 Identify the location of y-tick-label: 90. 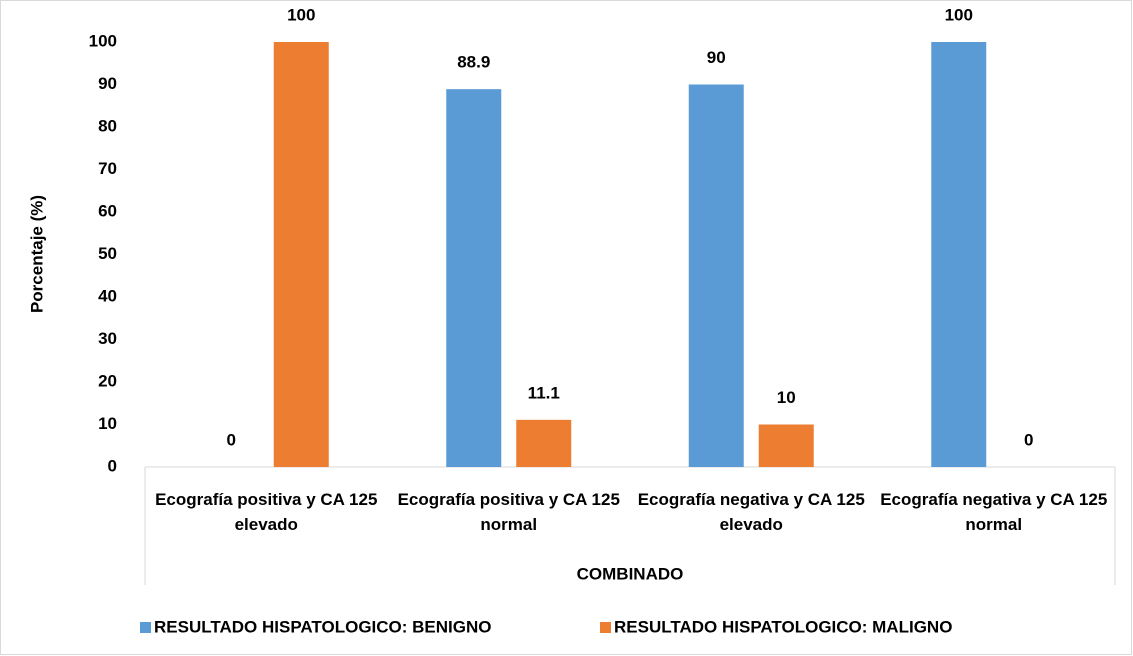
(107, 83).